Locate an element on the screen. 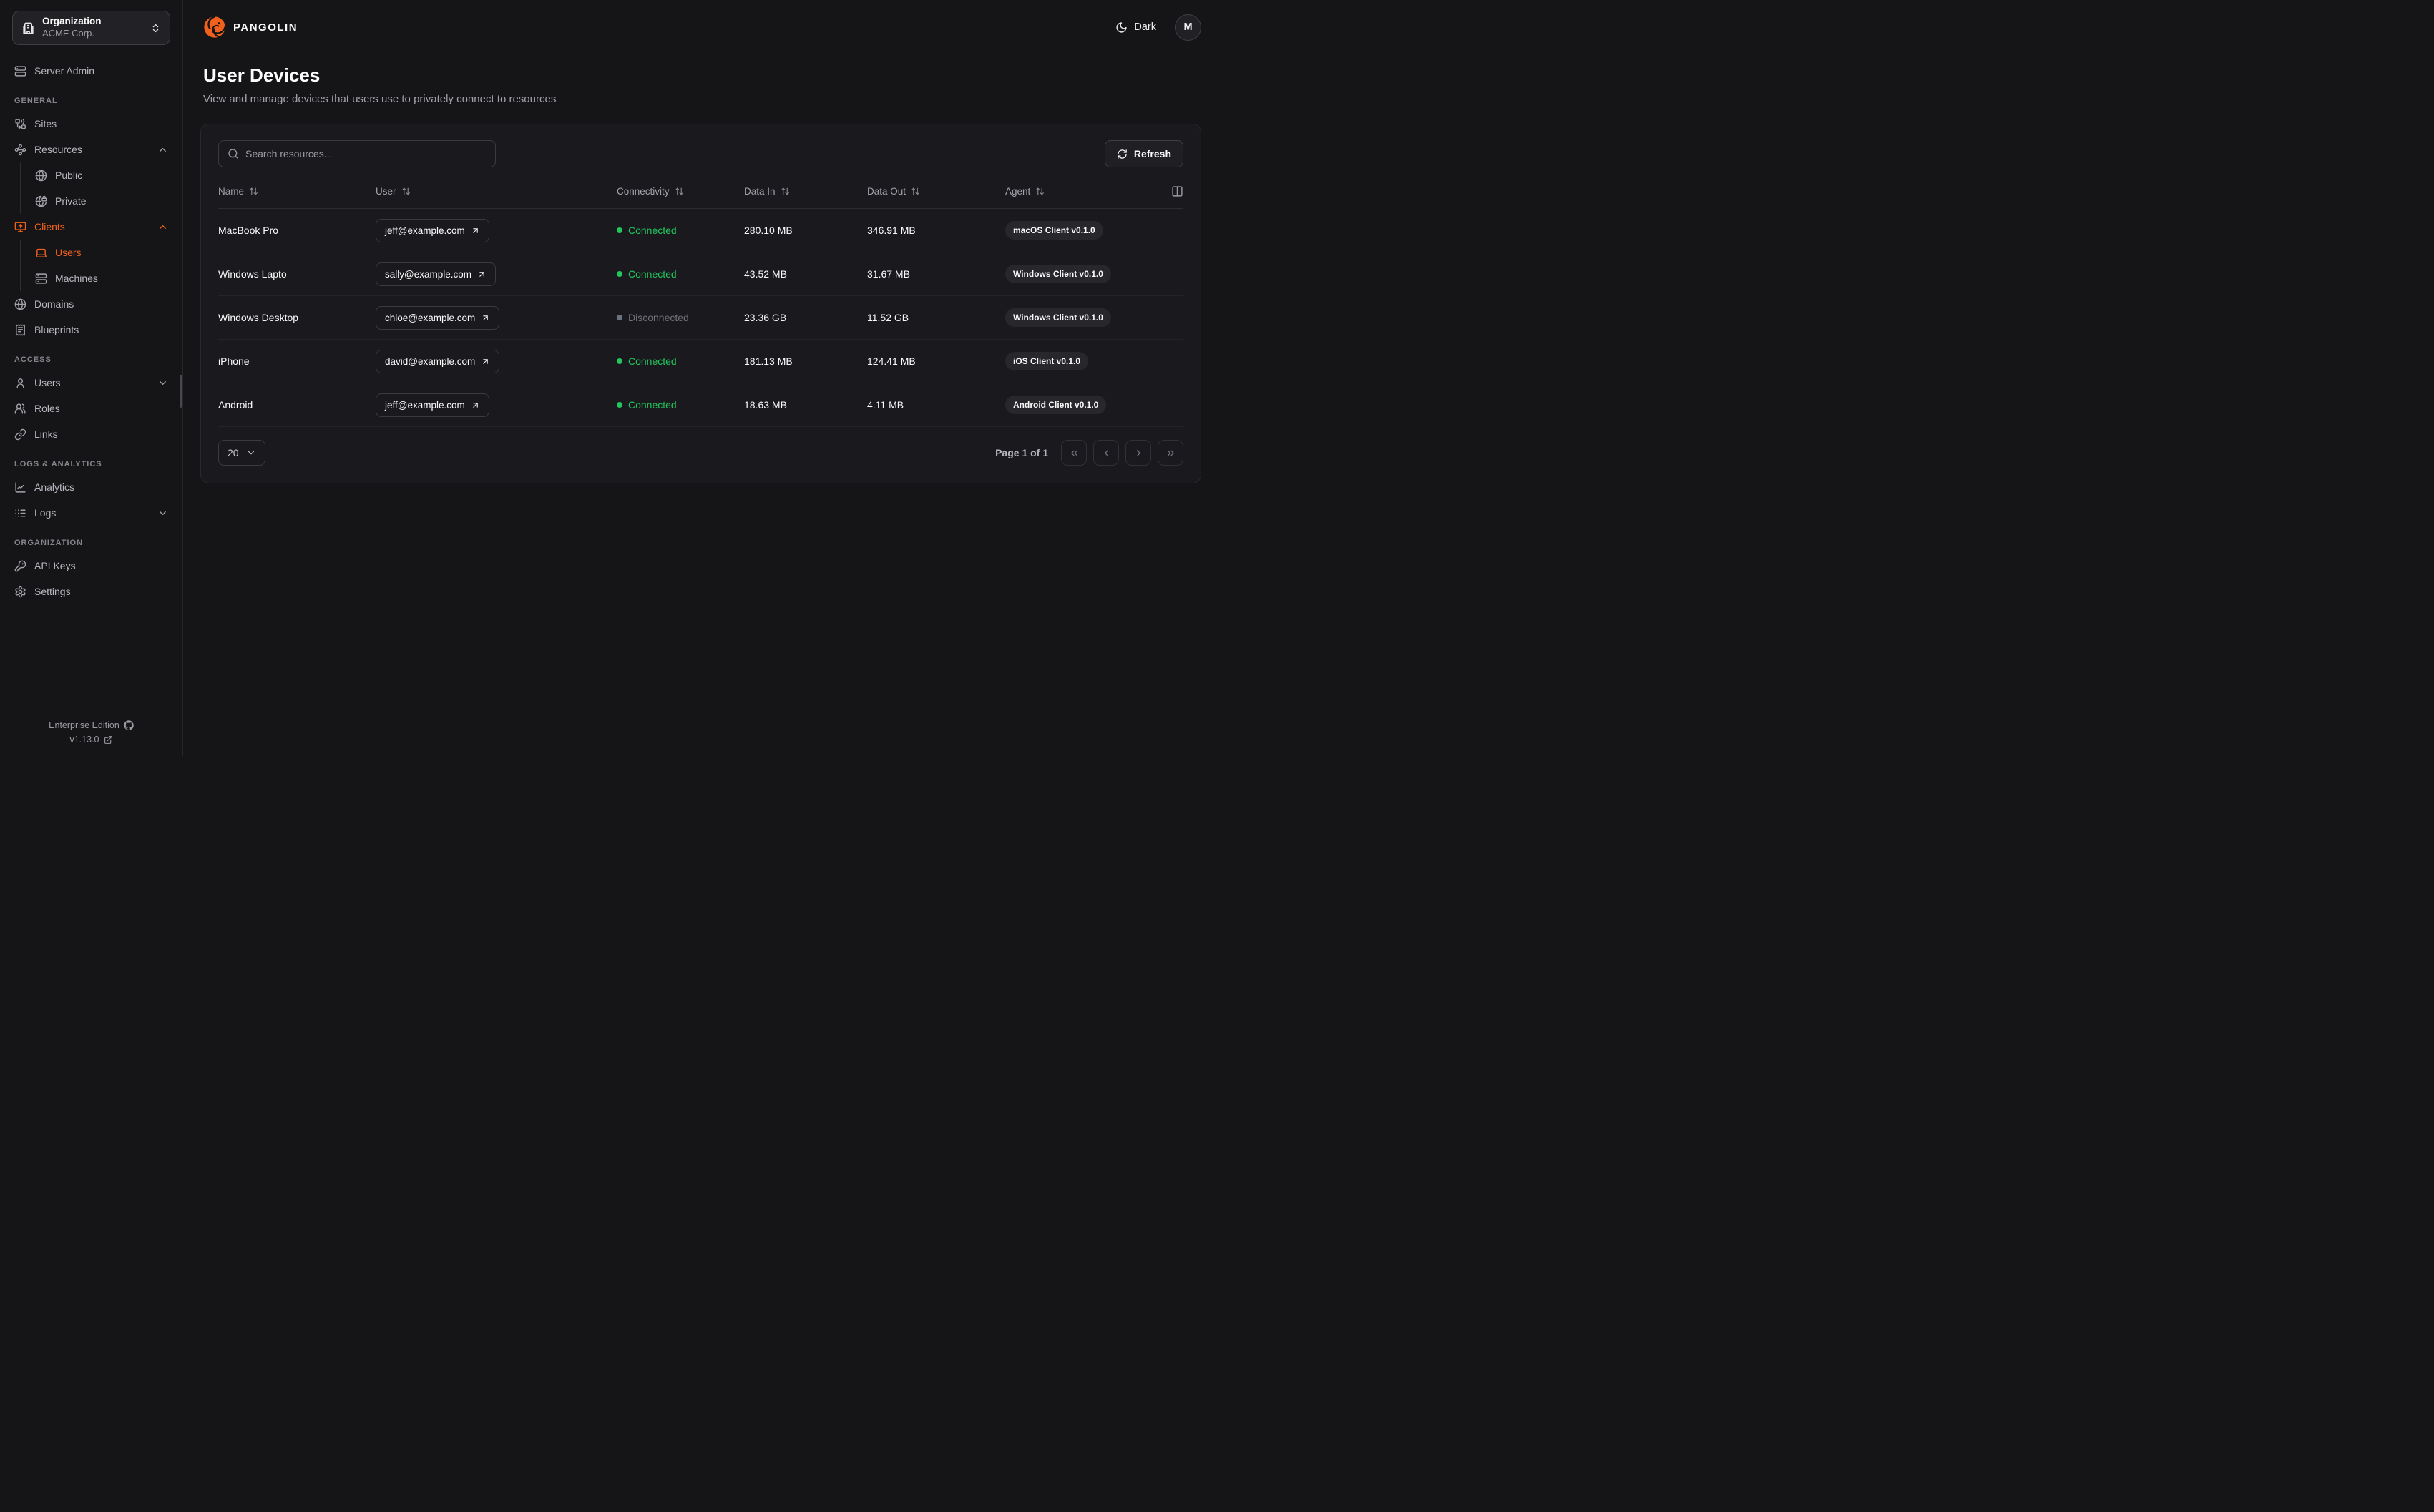  key-icon is located at coordinates (20, 566).